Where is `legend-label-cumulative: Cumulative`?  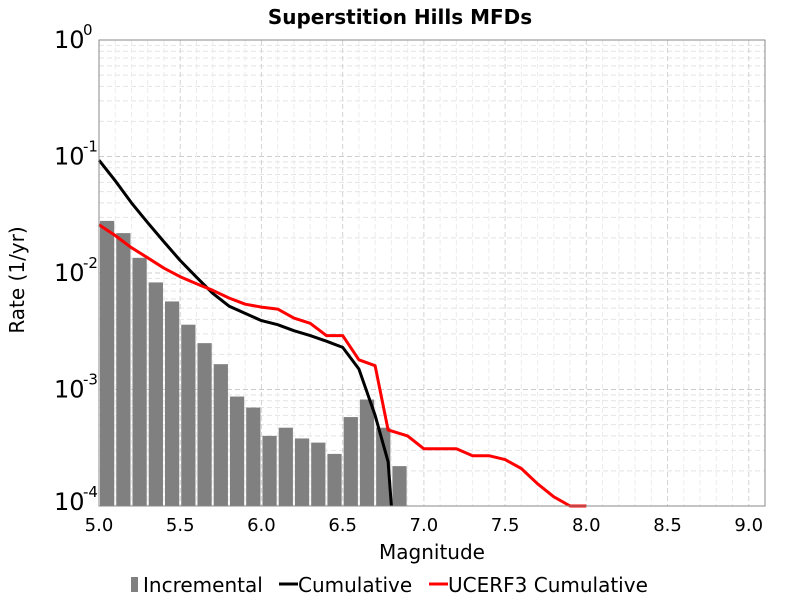
legend-label-cumulative: Cumulative is located at coordinates (355, 585).